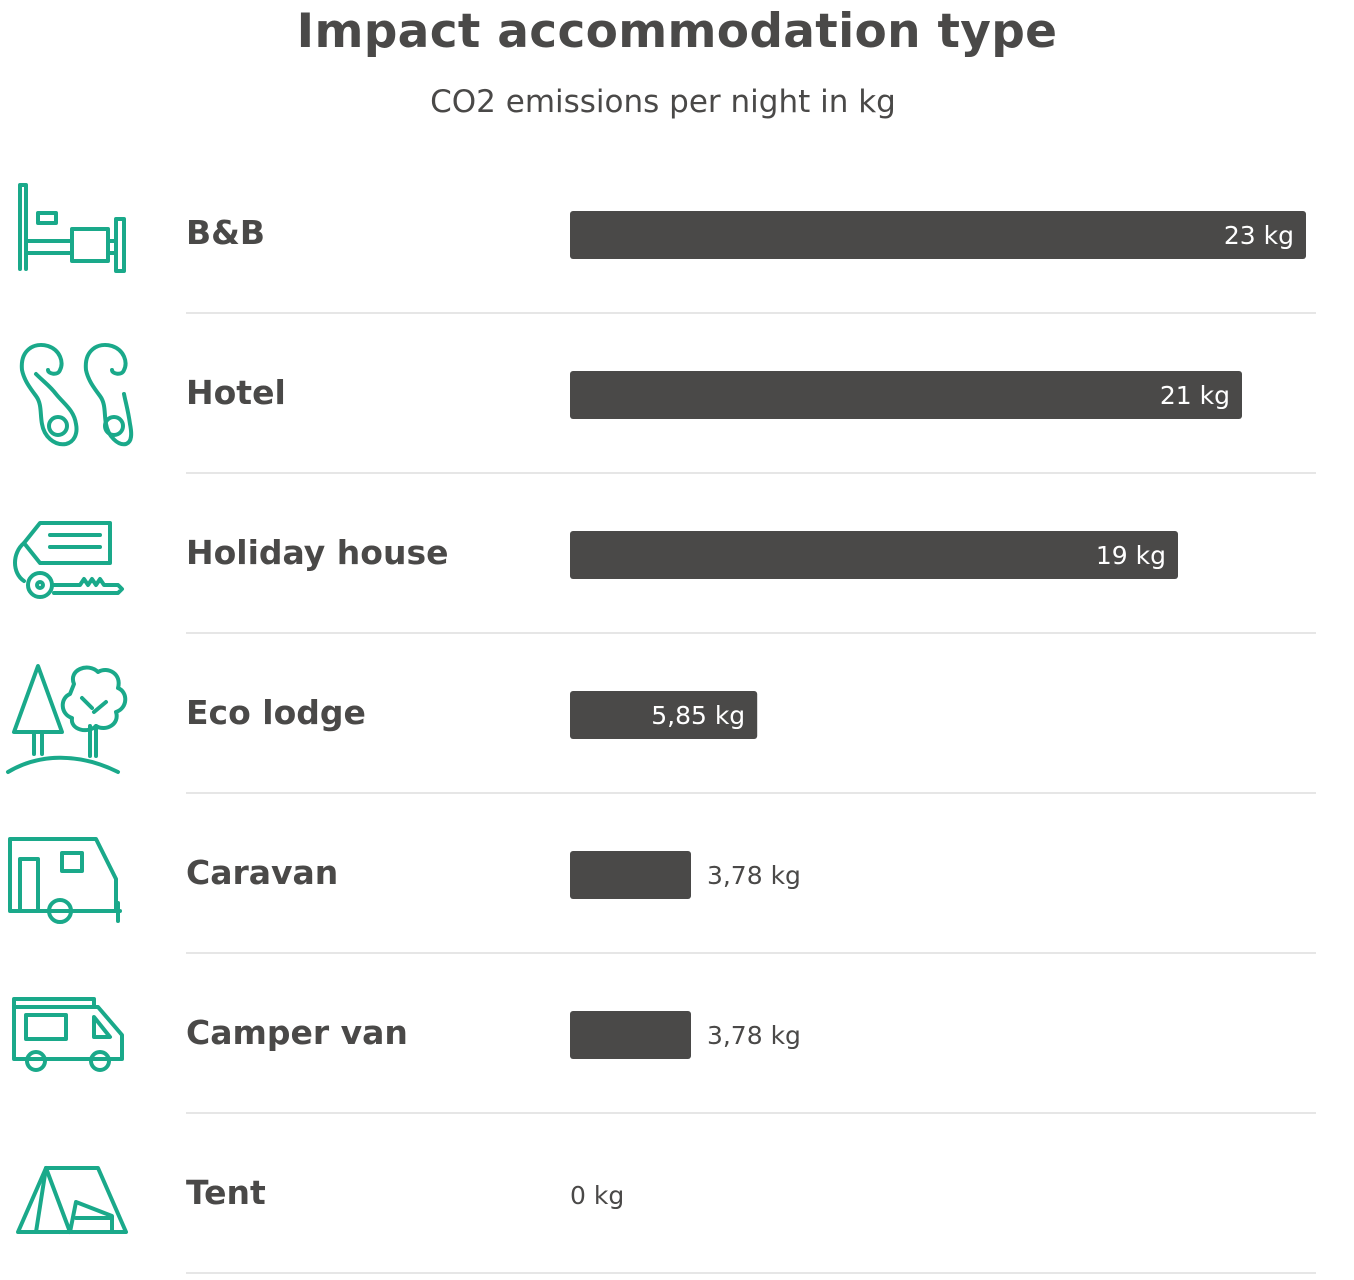 The height and width of the screenshot is (1280, 1354). I want to click on category-label: Hotel, so click(236, 392).